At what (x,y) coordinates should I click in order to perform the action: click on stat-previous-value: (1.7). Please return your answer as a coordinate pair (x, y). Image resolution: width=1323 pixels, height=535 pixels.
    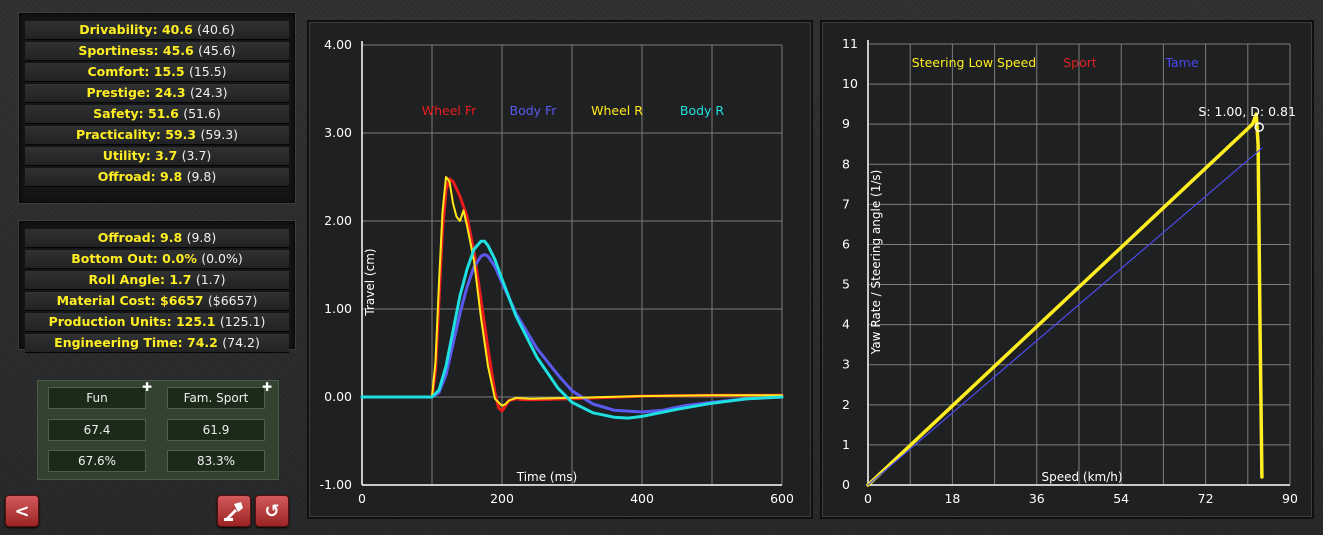
    Looking at the image, I should click on (210, 279).